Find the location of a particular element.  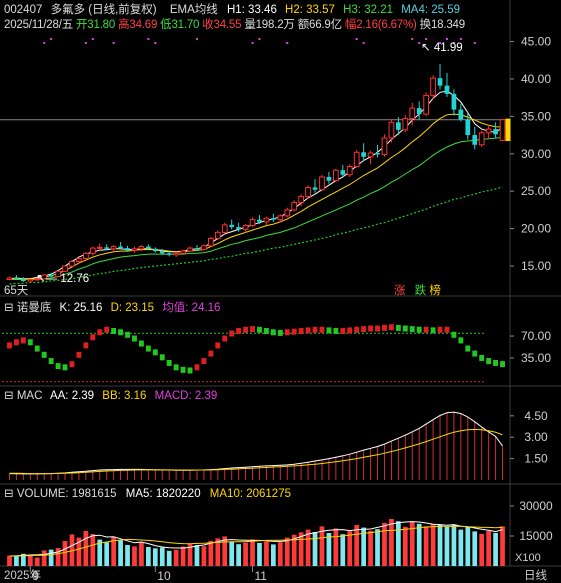

tag-rank: 榜 is located at coordinates (435, 291).